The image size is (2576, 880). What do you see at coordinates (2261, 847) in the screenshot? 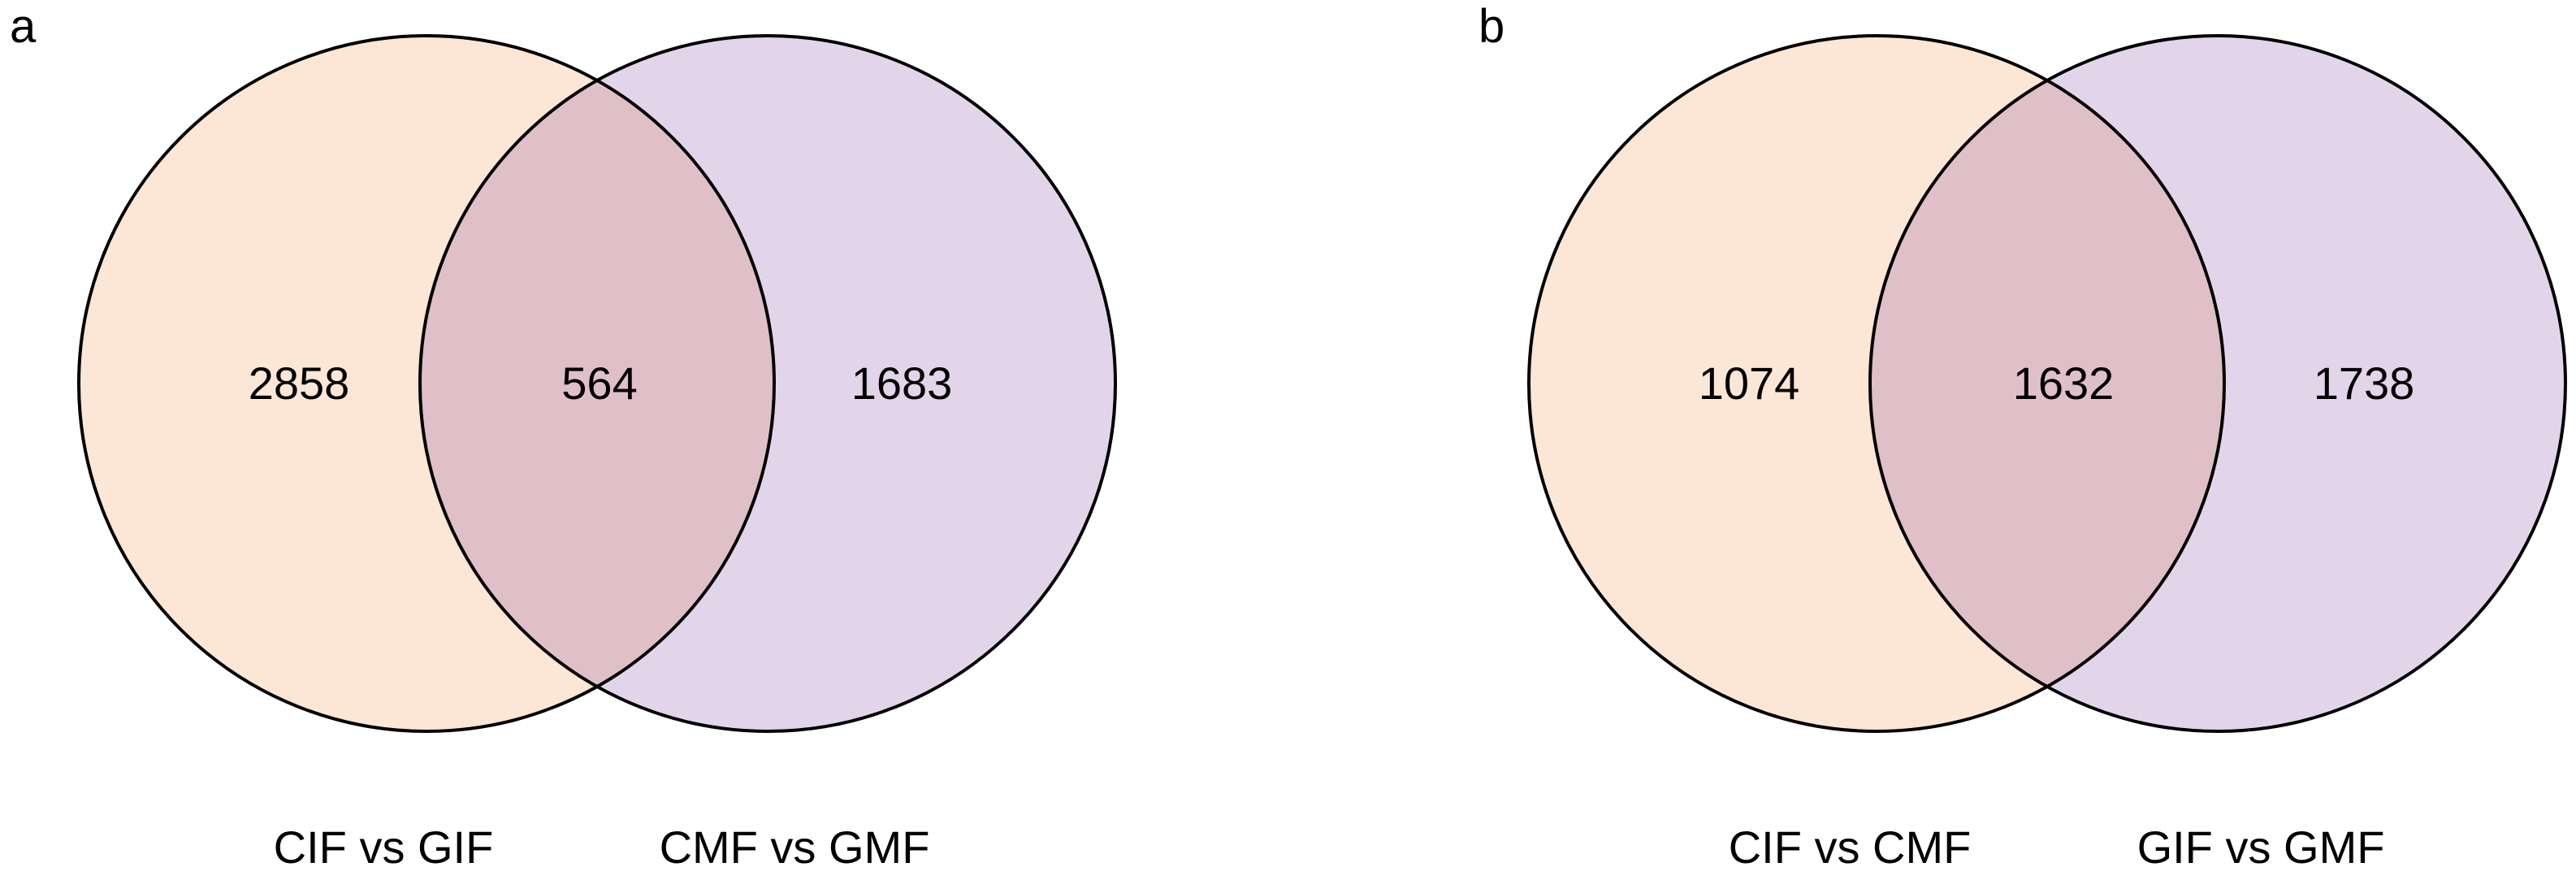
I see `set-label-right-b: GIF vs GMF` at bounding box center [2261, 847].